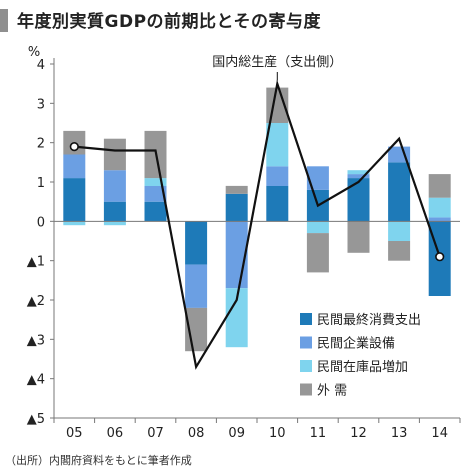 The image size is (474, 474). Describe the element at coordinates (236, 318) in the screenshot. I see `bar-09-s2` at that location.